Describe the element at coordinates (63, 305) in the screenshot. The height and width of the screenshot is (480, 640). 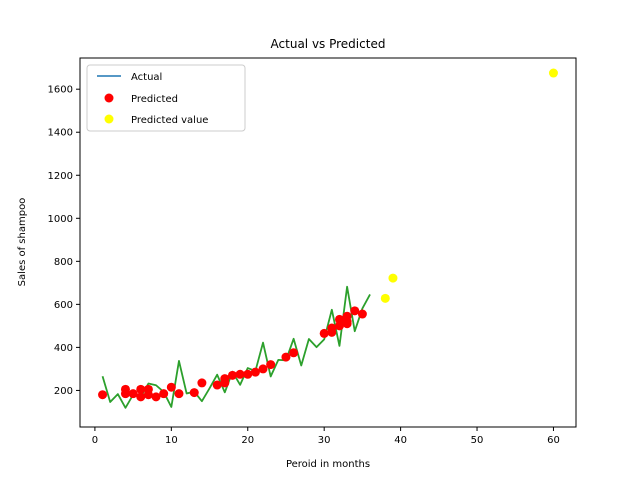
I see `y-tick-label: 600` at that location.